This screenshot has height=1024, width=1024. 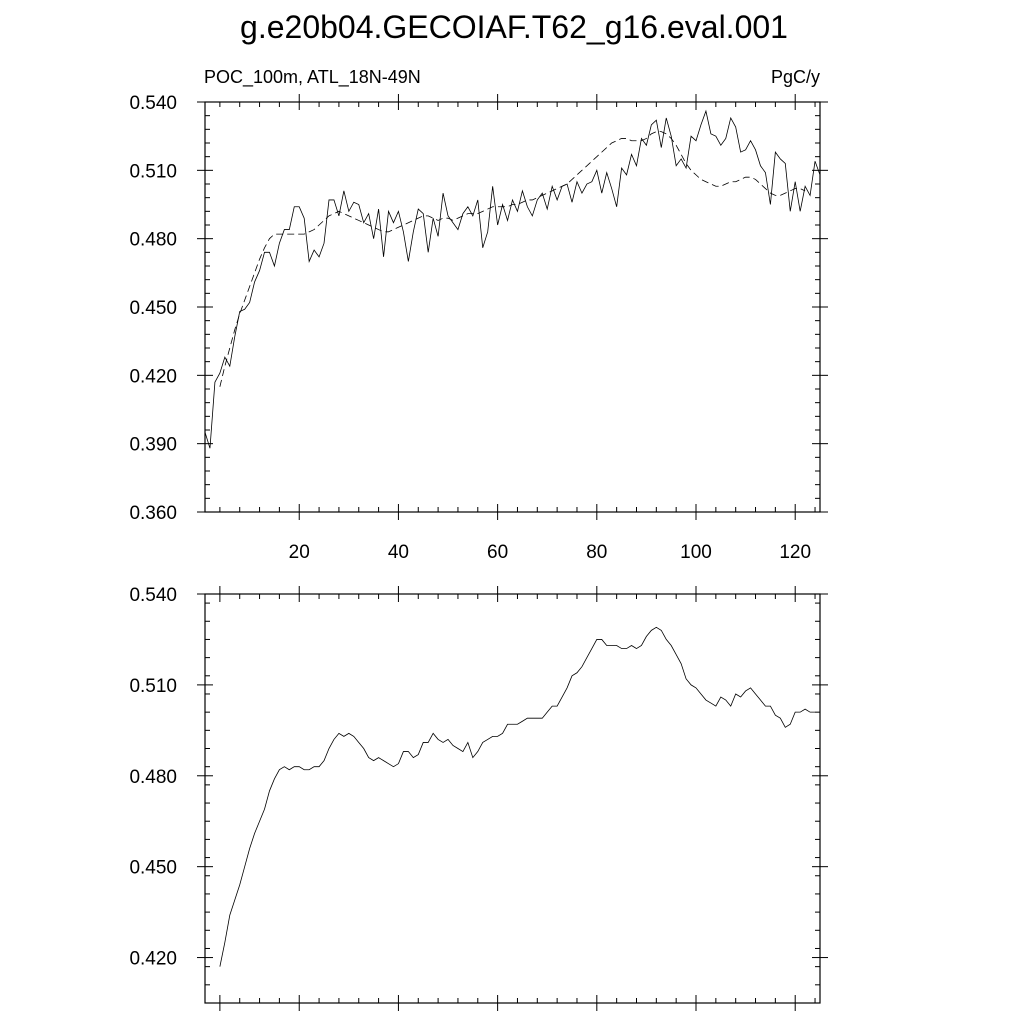 What do you see at coordinates (696, 552) in the screenshot?
I see `top-x-tick-label: 100` at bounding box center [696, 552].